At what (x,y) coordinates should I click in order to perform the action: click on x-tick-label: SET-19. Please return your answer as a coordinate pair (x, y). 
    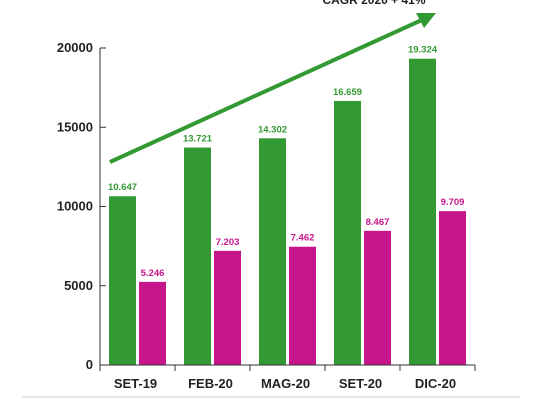
    Looking at the image, I should click on (135, 383).